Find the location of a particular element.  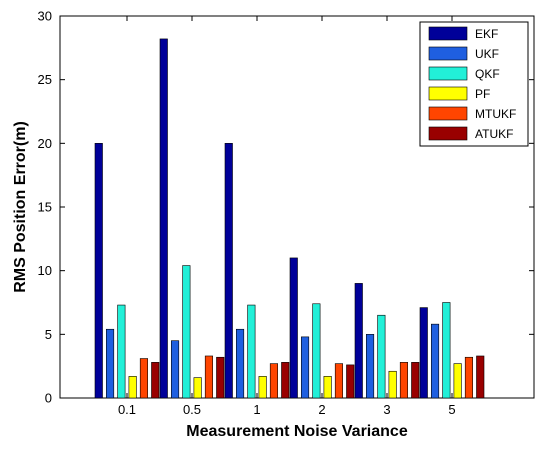

legend-swatch-ekf is located at coordinates (448, 33).